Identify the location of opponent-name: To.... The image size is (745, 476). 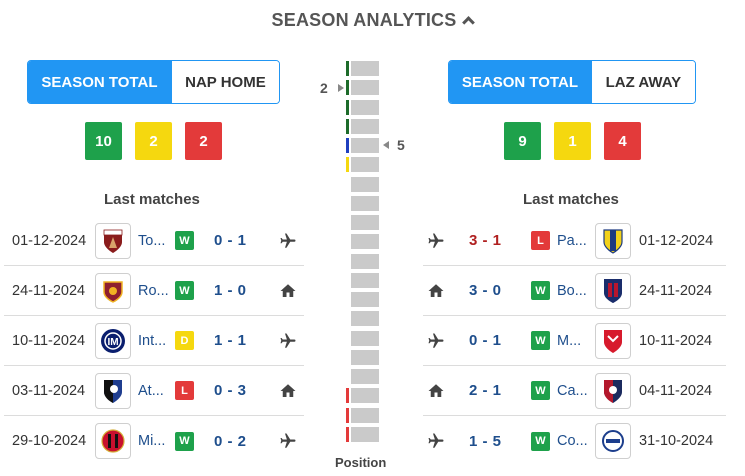
(152, 240).